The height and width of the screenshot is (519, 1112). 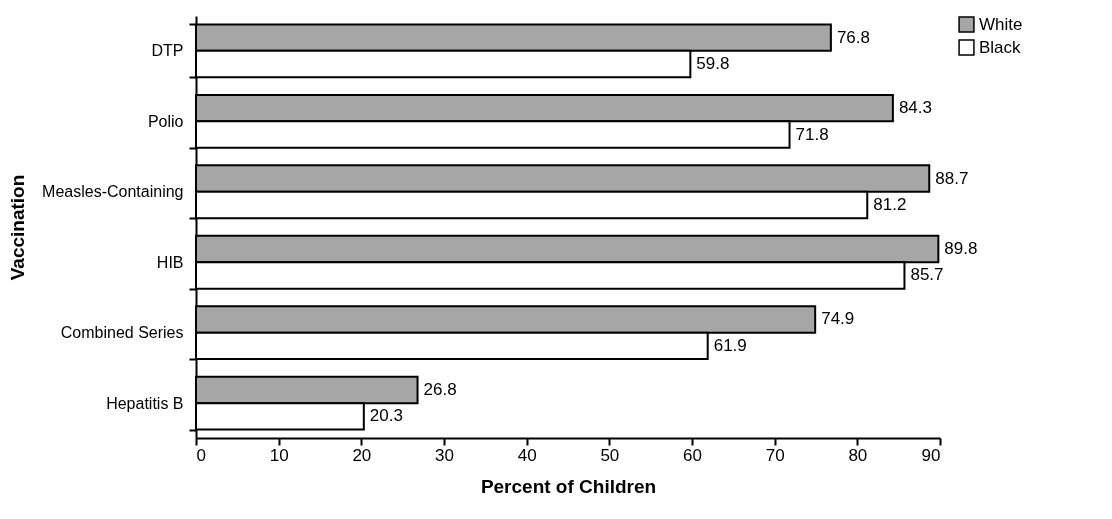 I want to click on legend-label: Black, so click(x=1000, y=47).